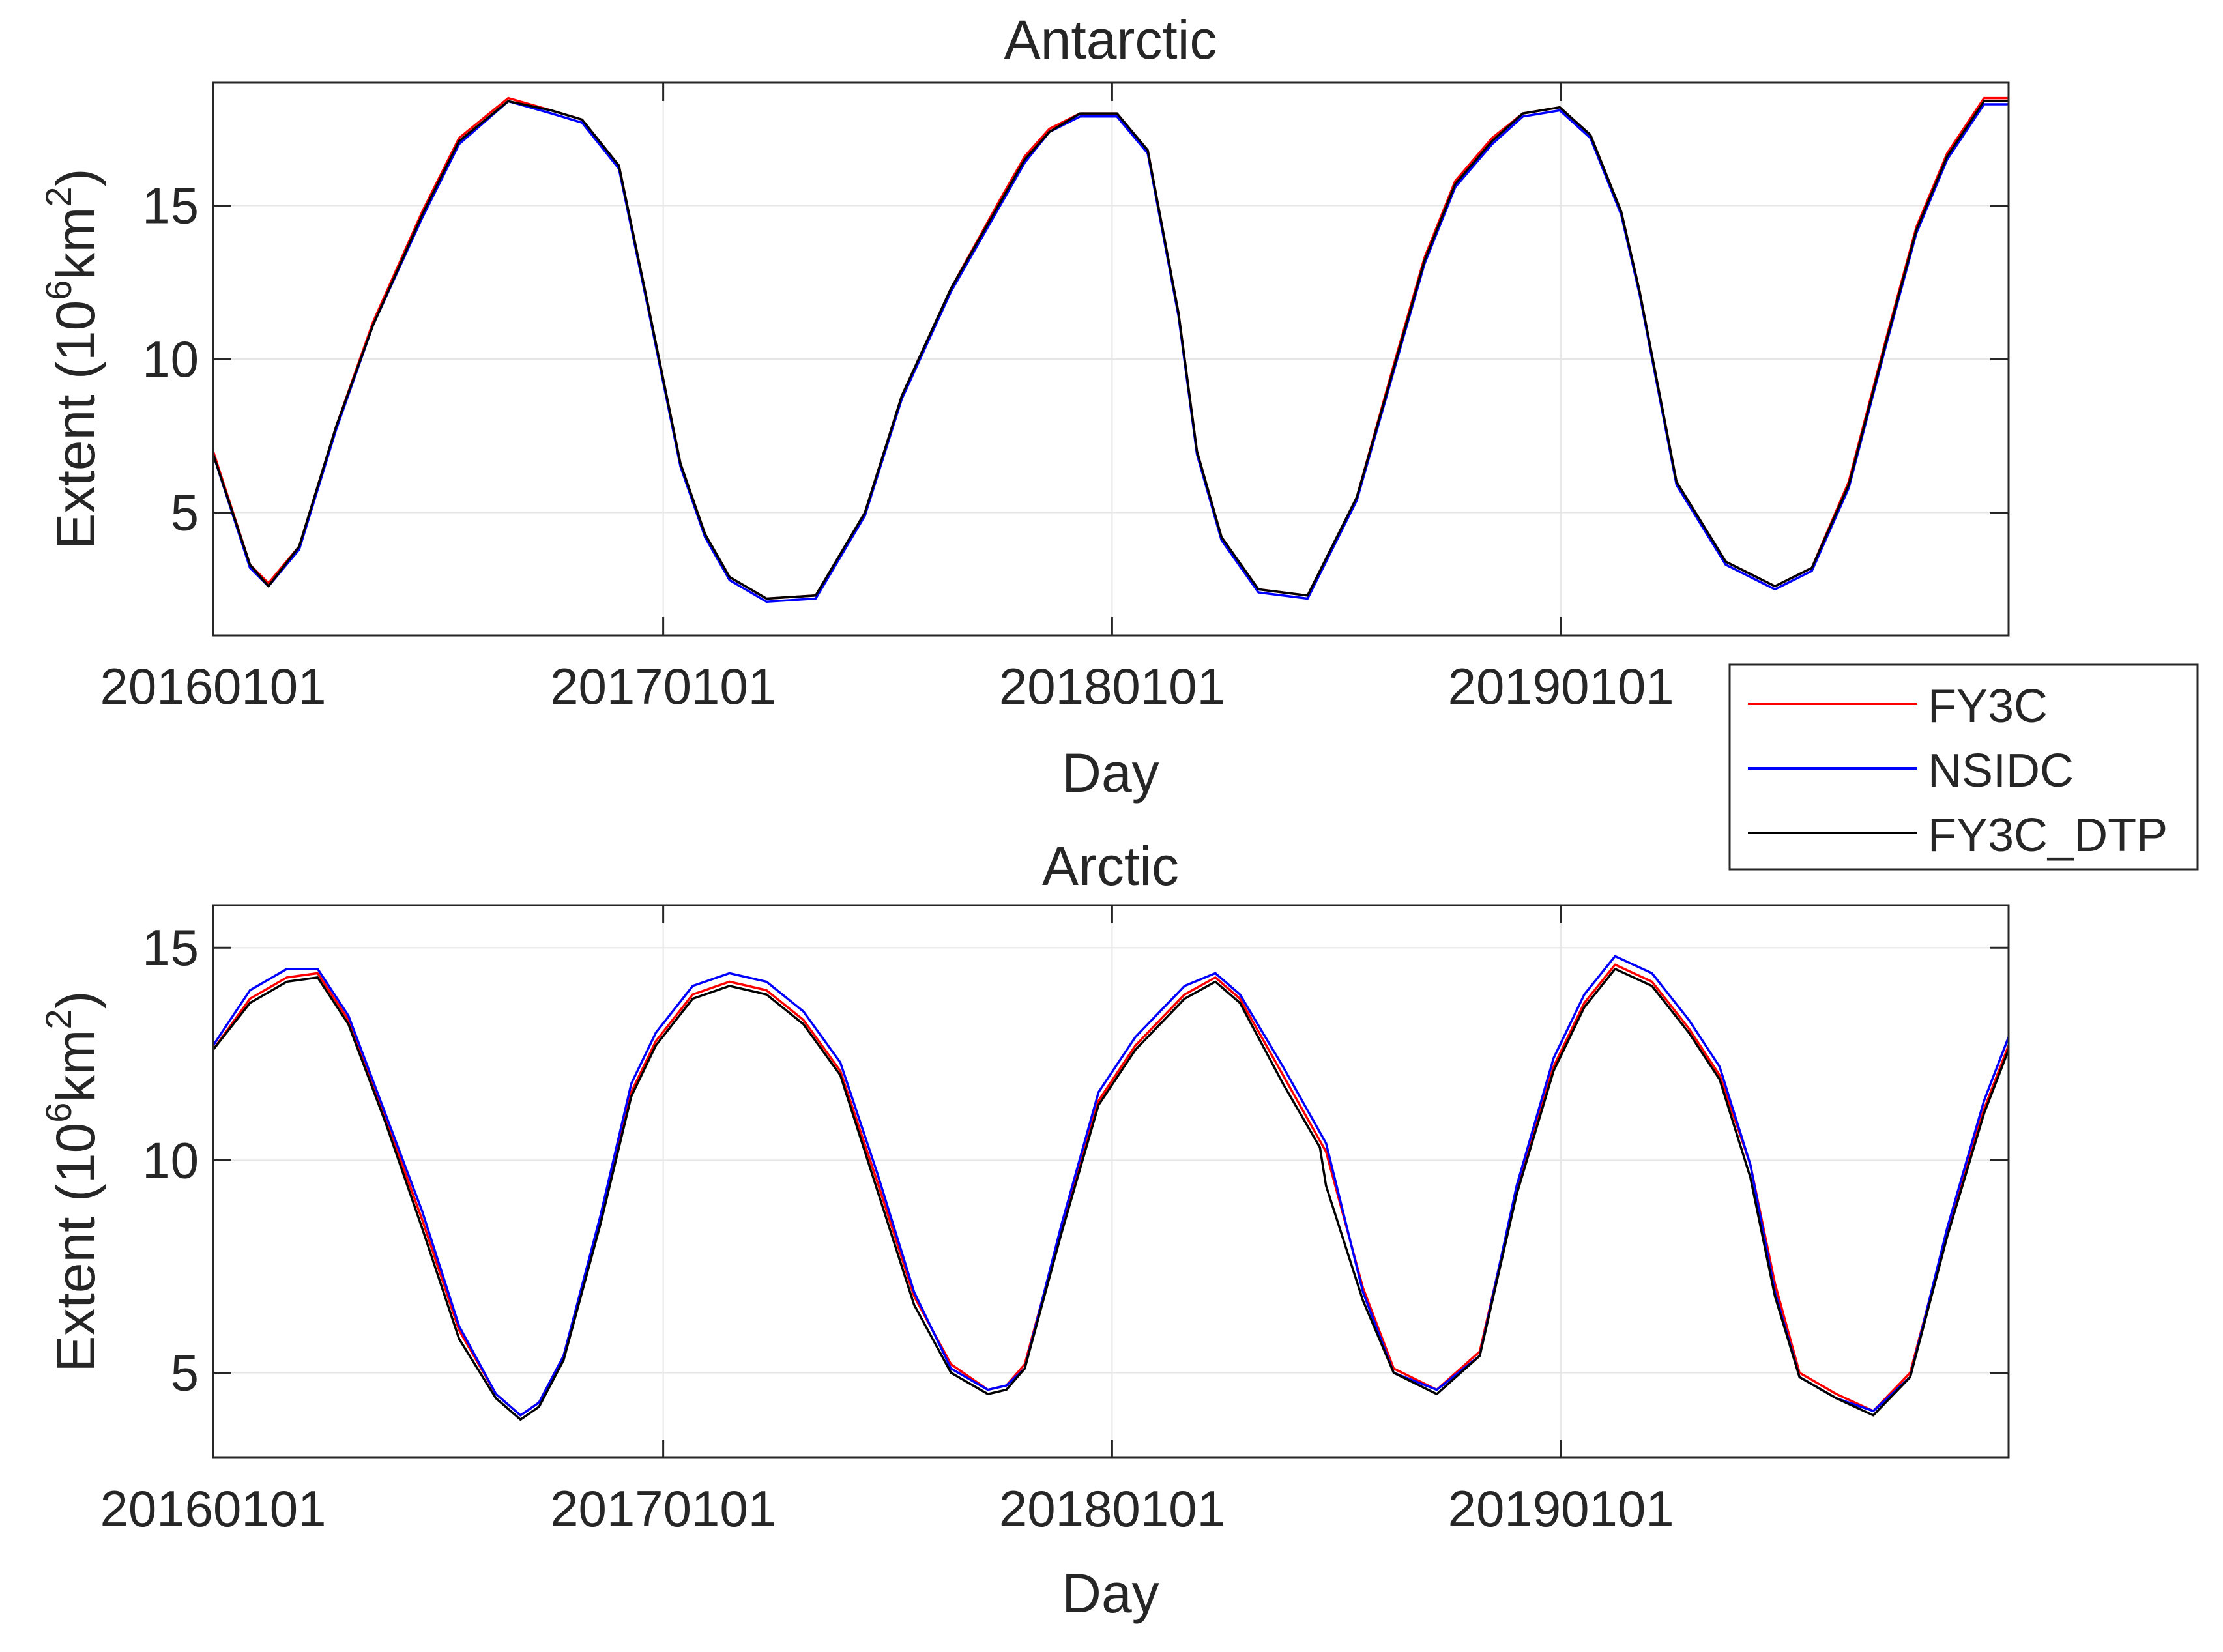 The width and height of the screenshot is (2223, 1652). What do you see at coordinates (2048, 835) in the screenshot?
I see `legend-label-fy3c-dtp: FY3C_DTP` at bounding box center [2048, 835].